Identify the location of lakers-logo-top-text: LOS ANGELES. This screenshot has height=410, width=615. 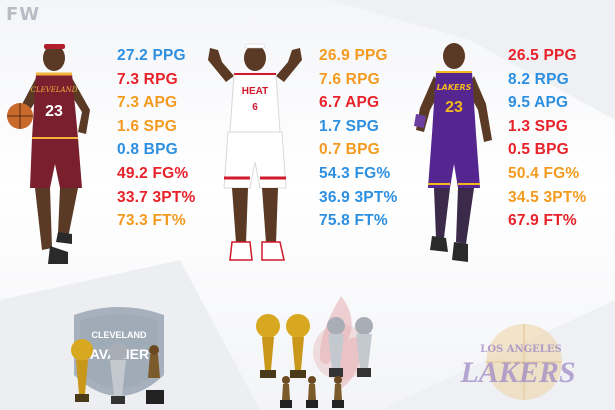
(520, 349).